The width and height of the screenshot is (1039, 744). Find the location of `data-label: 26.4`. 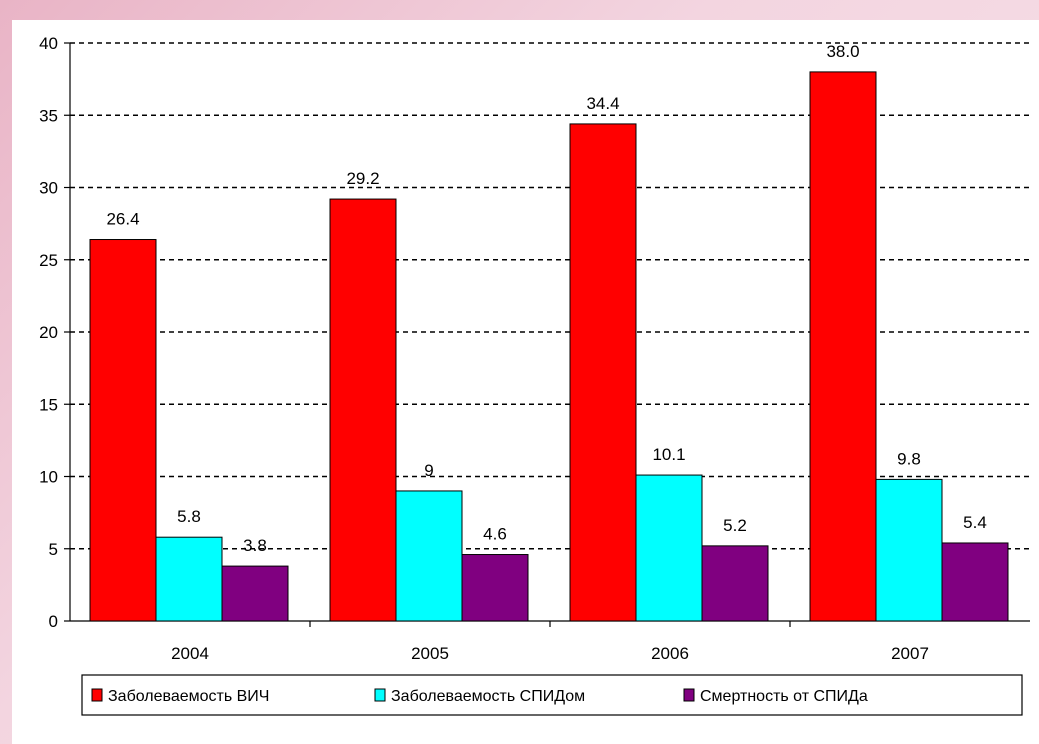

data-label: 26.4 is located at coordinates (122, 219).